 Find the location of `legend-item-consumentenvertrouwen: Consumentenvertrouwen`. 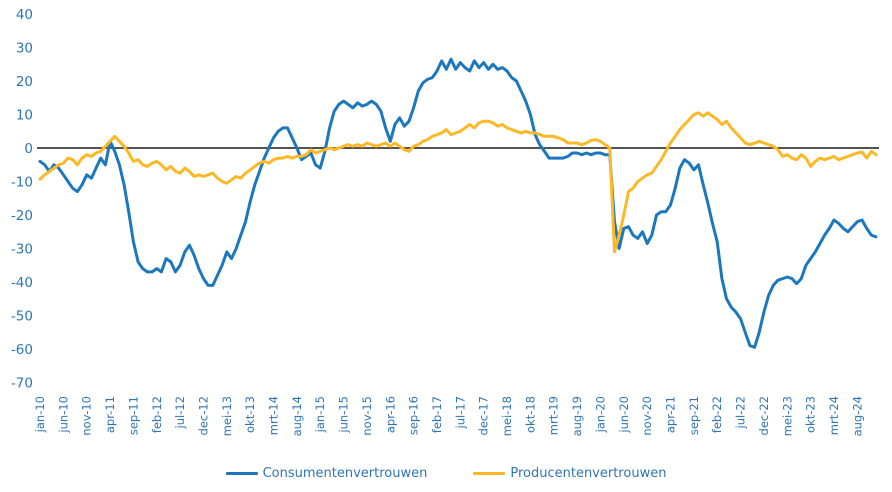

legend-item-consumentenvertrouwen: Consumentenvertrouwen is located at coordinates (326, 473).